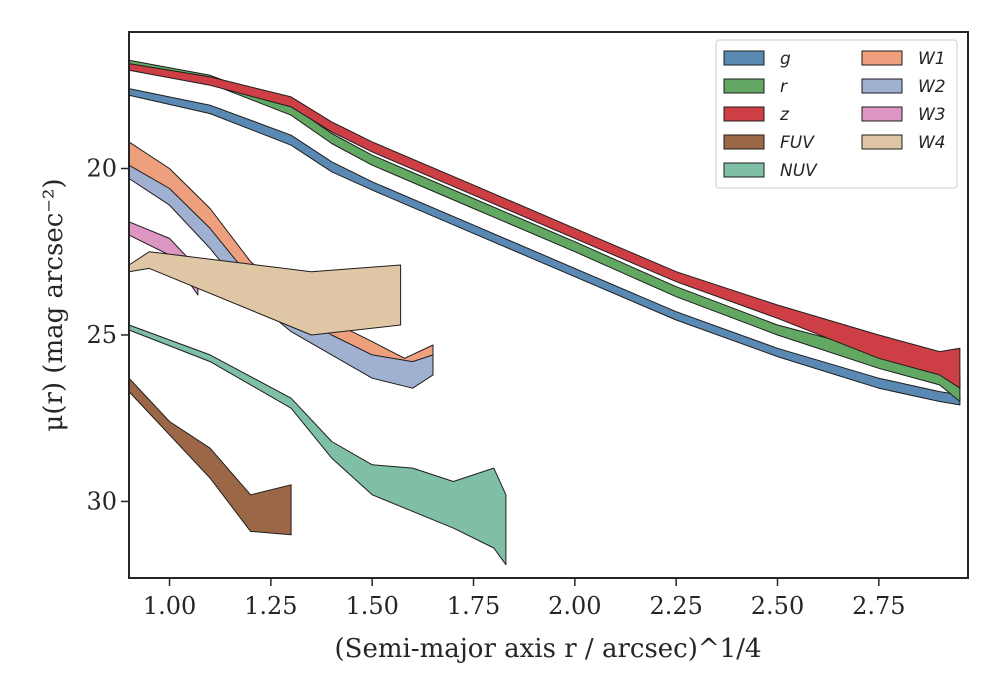 The height and width of the screenshot is (700, 1000). What do you see at coordinates (799, 171) in the screenshot?
I see `legend-label-nuv: NUV` at bounding box center [799, 171].